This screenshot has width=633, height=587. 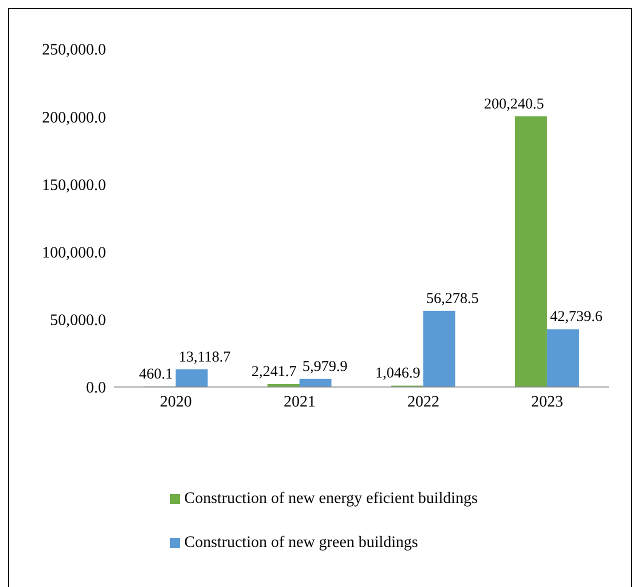 I want to click on y-tick-label: 250,000.0, so click(x=74, y=50).